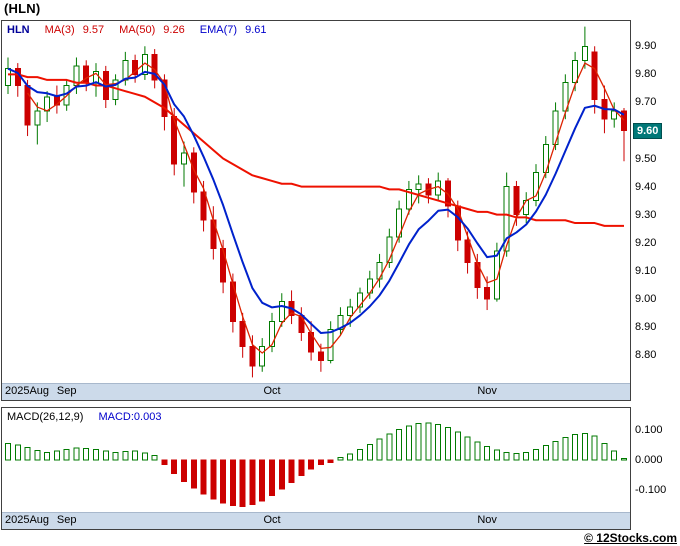 The width and height of the screenshot is (680, 546). I want to click on site-credit-link: © 12Stocks.com, so click(630, 538).